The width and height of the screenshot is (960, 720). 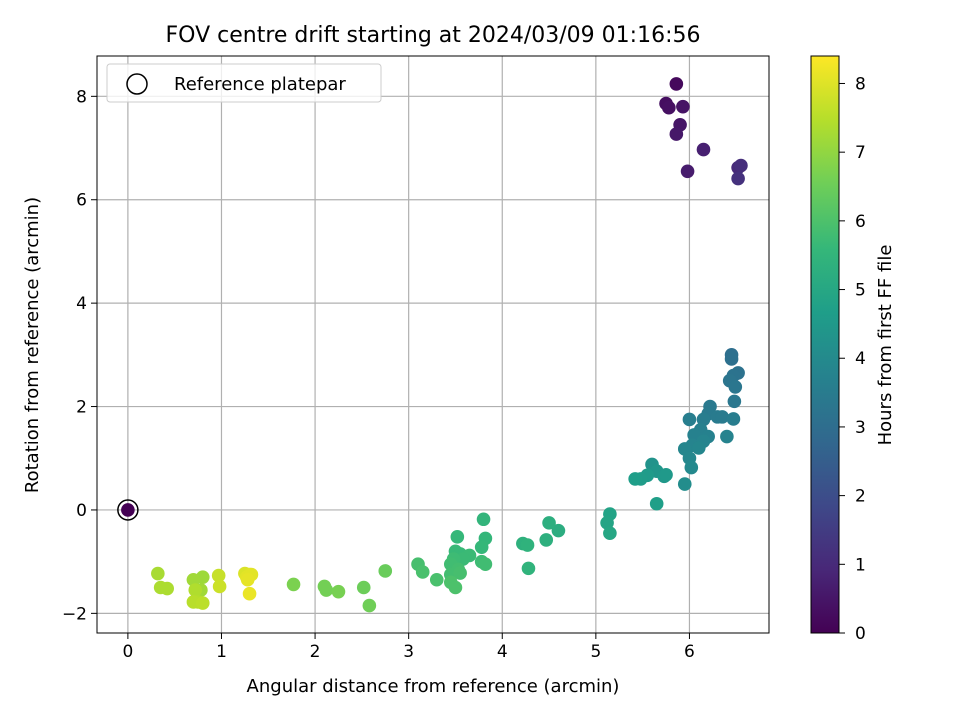 I want to click on colorbar-tick-label: 0, so click(x=860, y=634).